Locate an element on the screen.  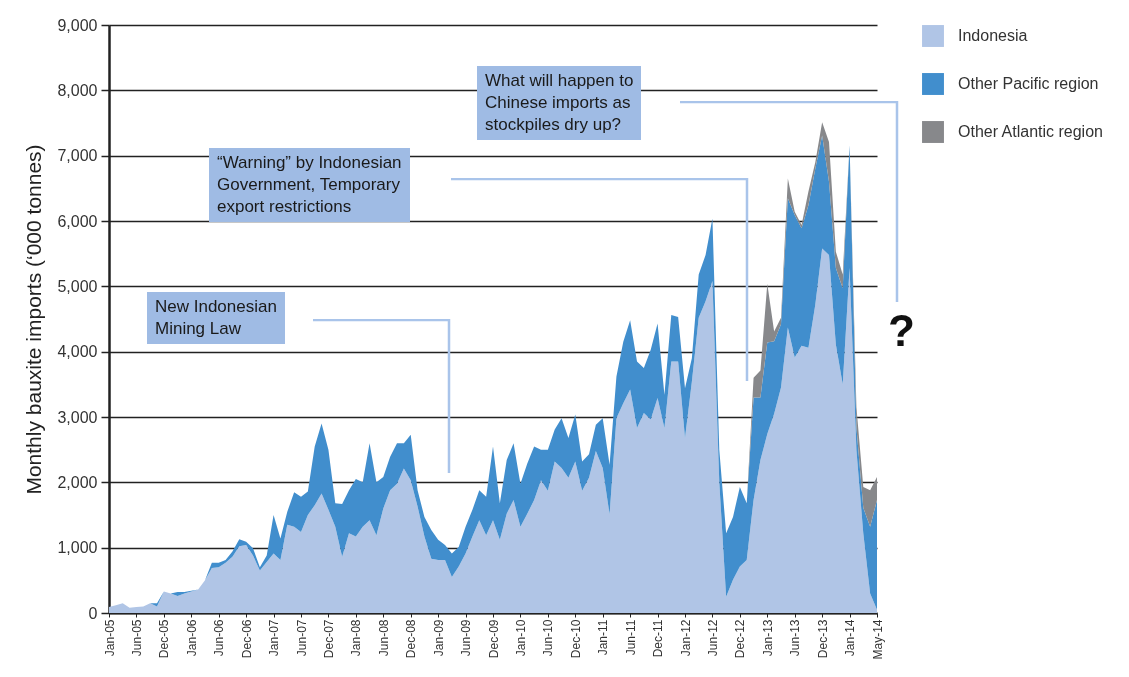
annotation: New Indonesian Mining Law is located at coordinates (216, 318).